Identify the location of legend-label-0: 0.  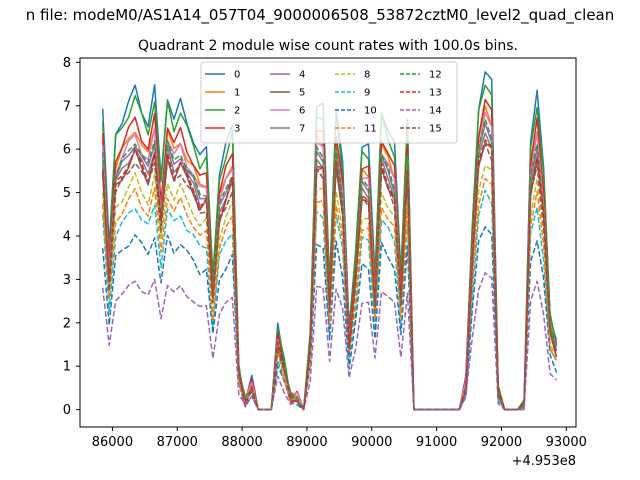
(237, 75).